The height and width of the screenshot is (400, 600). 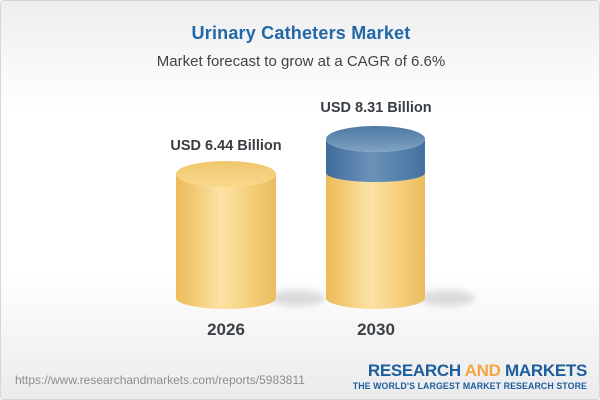 What do you see at coordinates (226, 174) in the screenshot?
I see `bar-2026-cylinder-top` at bounding box center [226, 174].